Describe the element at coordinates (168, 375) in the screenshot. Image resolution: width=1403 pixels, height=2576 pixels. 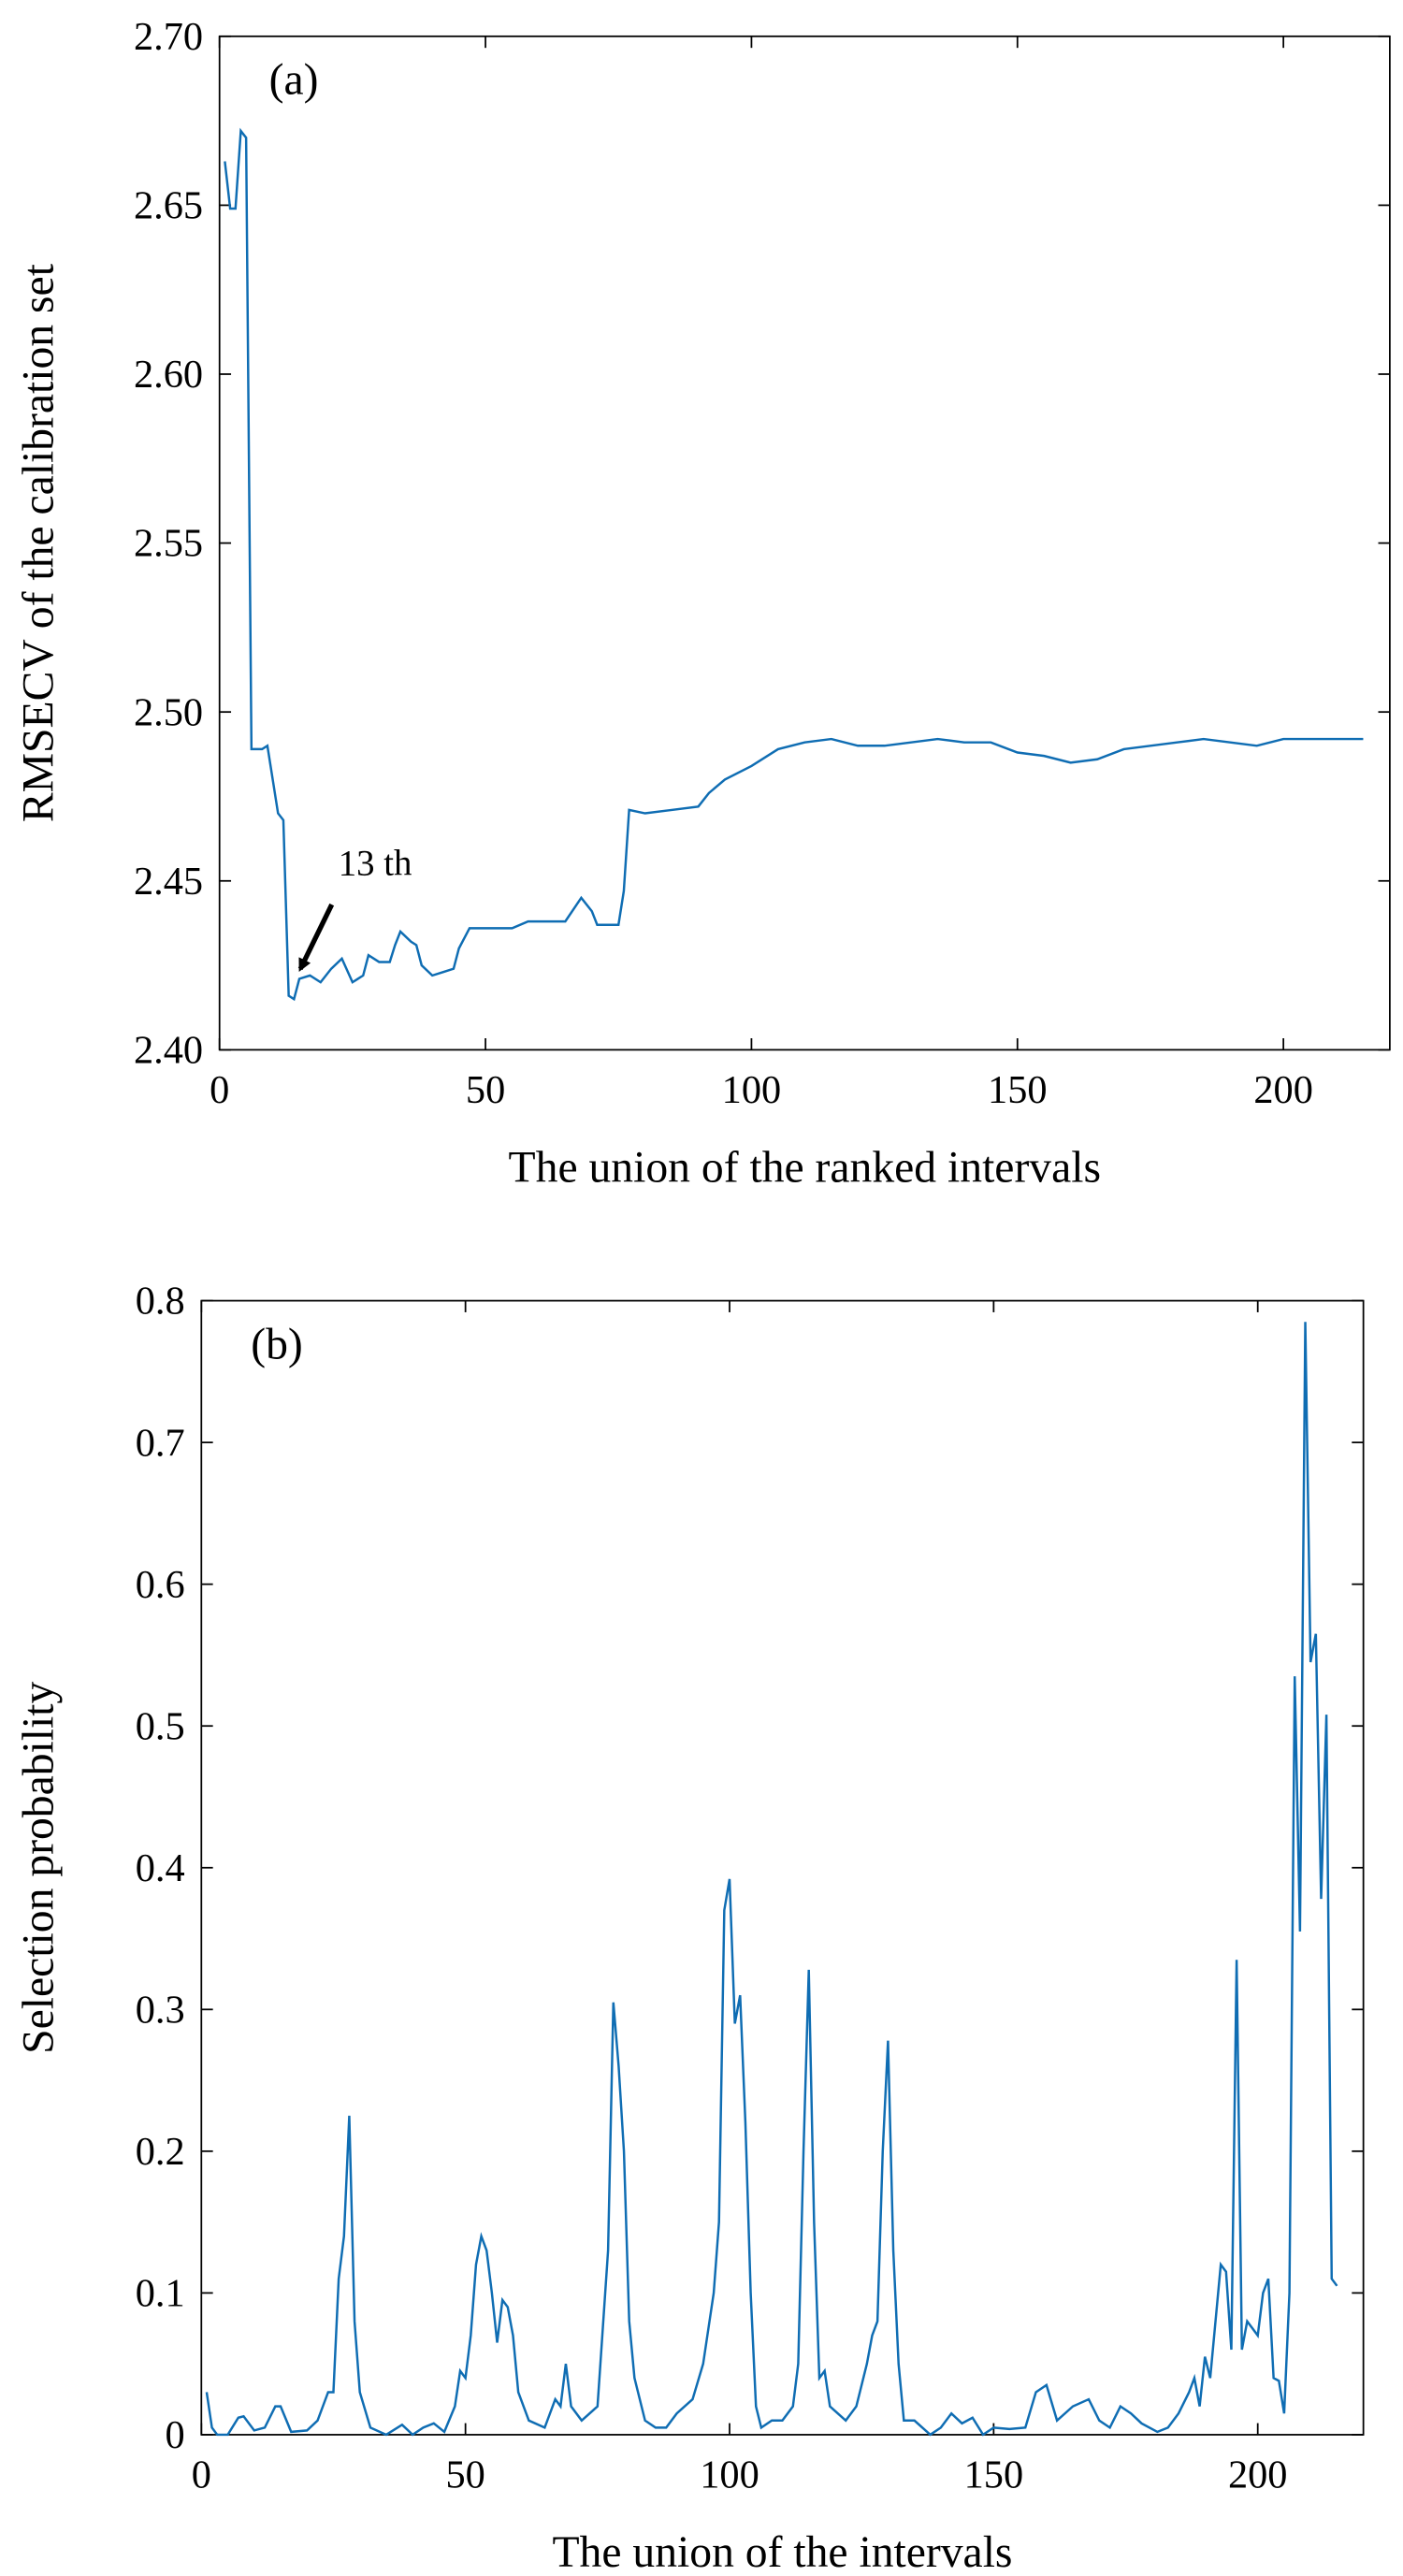
I see `y-tick-label: 2.60` at that location.